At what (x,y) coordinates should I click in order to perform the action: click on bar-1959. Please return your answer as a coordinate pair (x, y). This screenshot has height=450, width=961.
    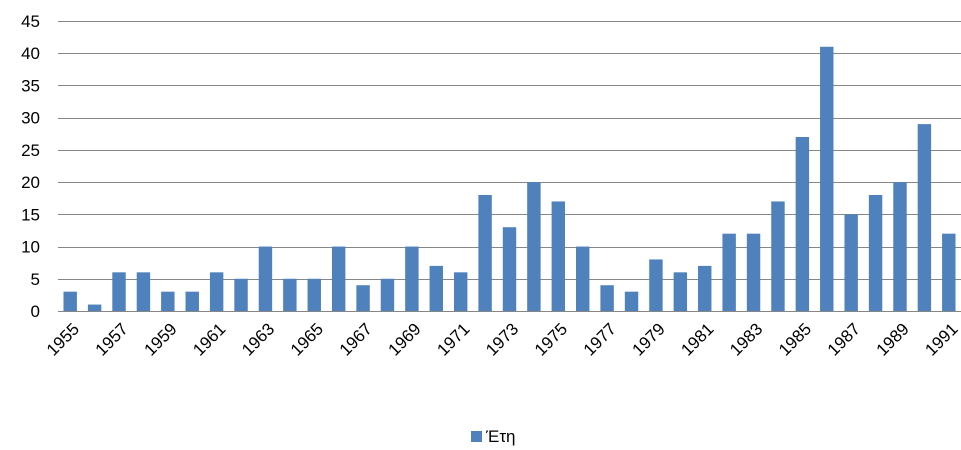
    Looking at the image, I should click on (168, 301).